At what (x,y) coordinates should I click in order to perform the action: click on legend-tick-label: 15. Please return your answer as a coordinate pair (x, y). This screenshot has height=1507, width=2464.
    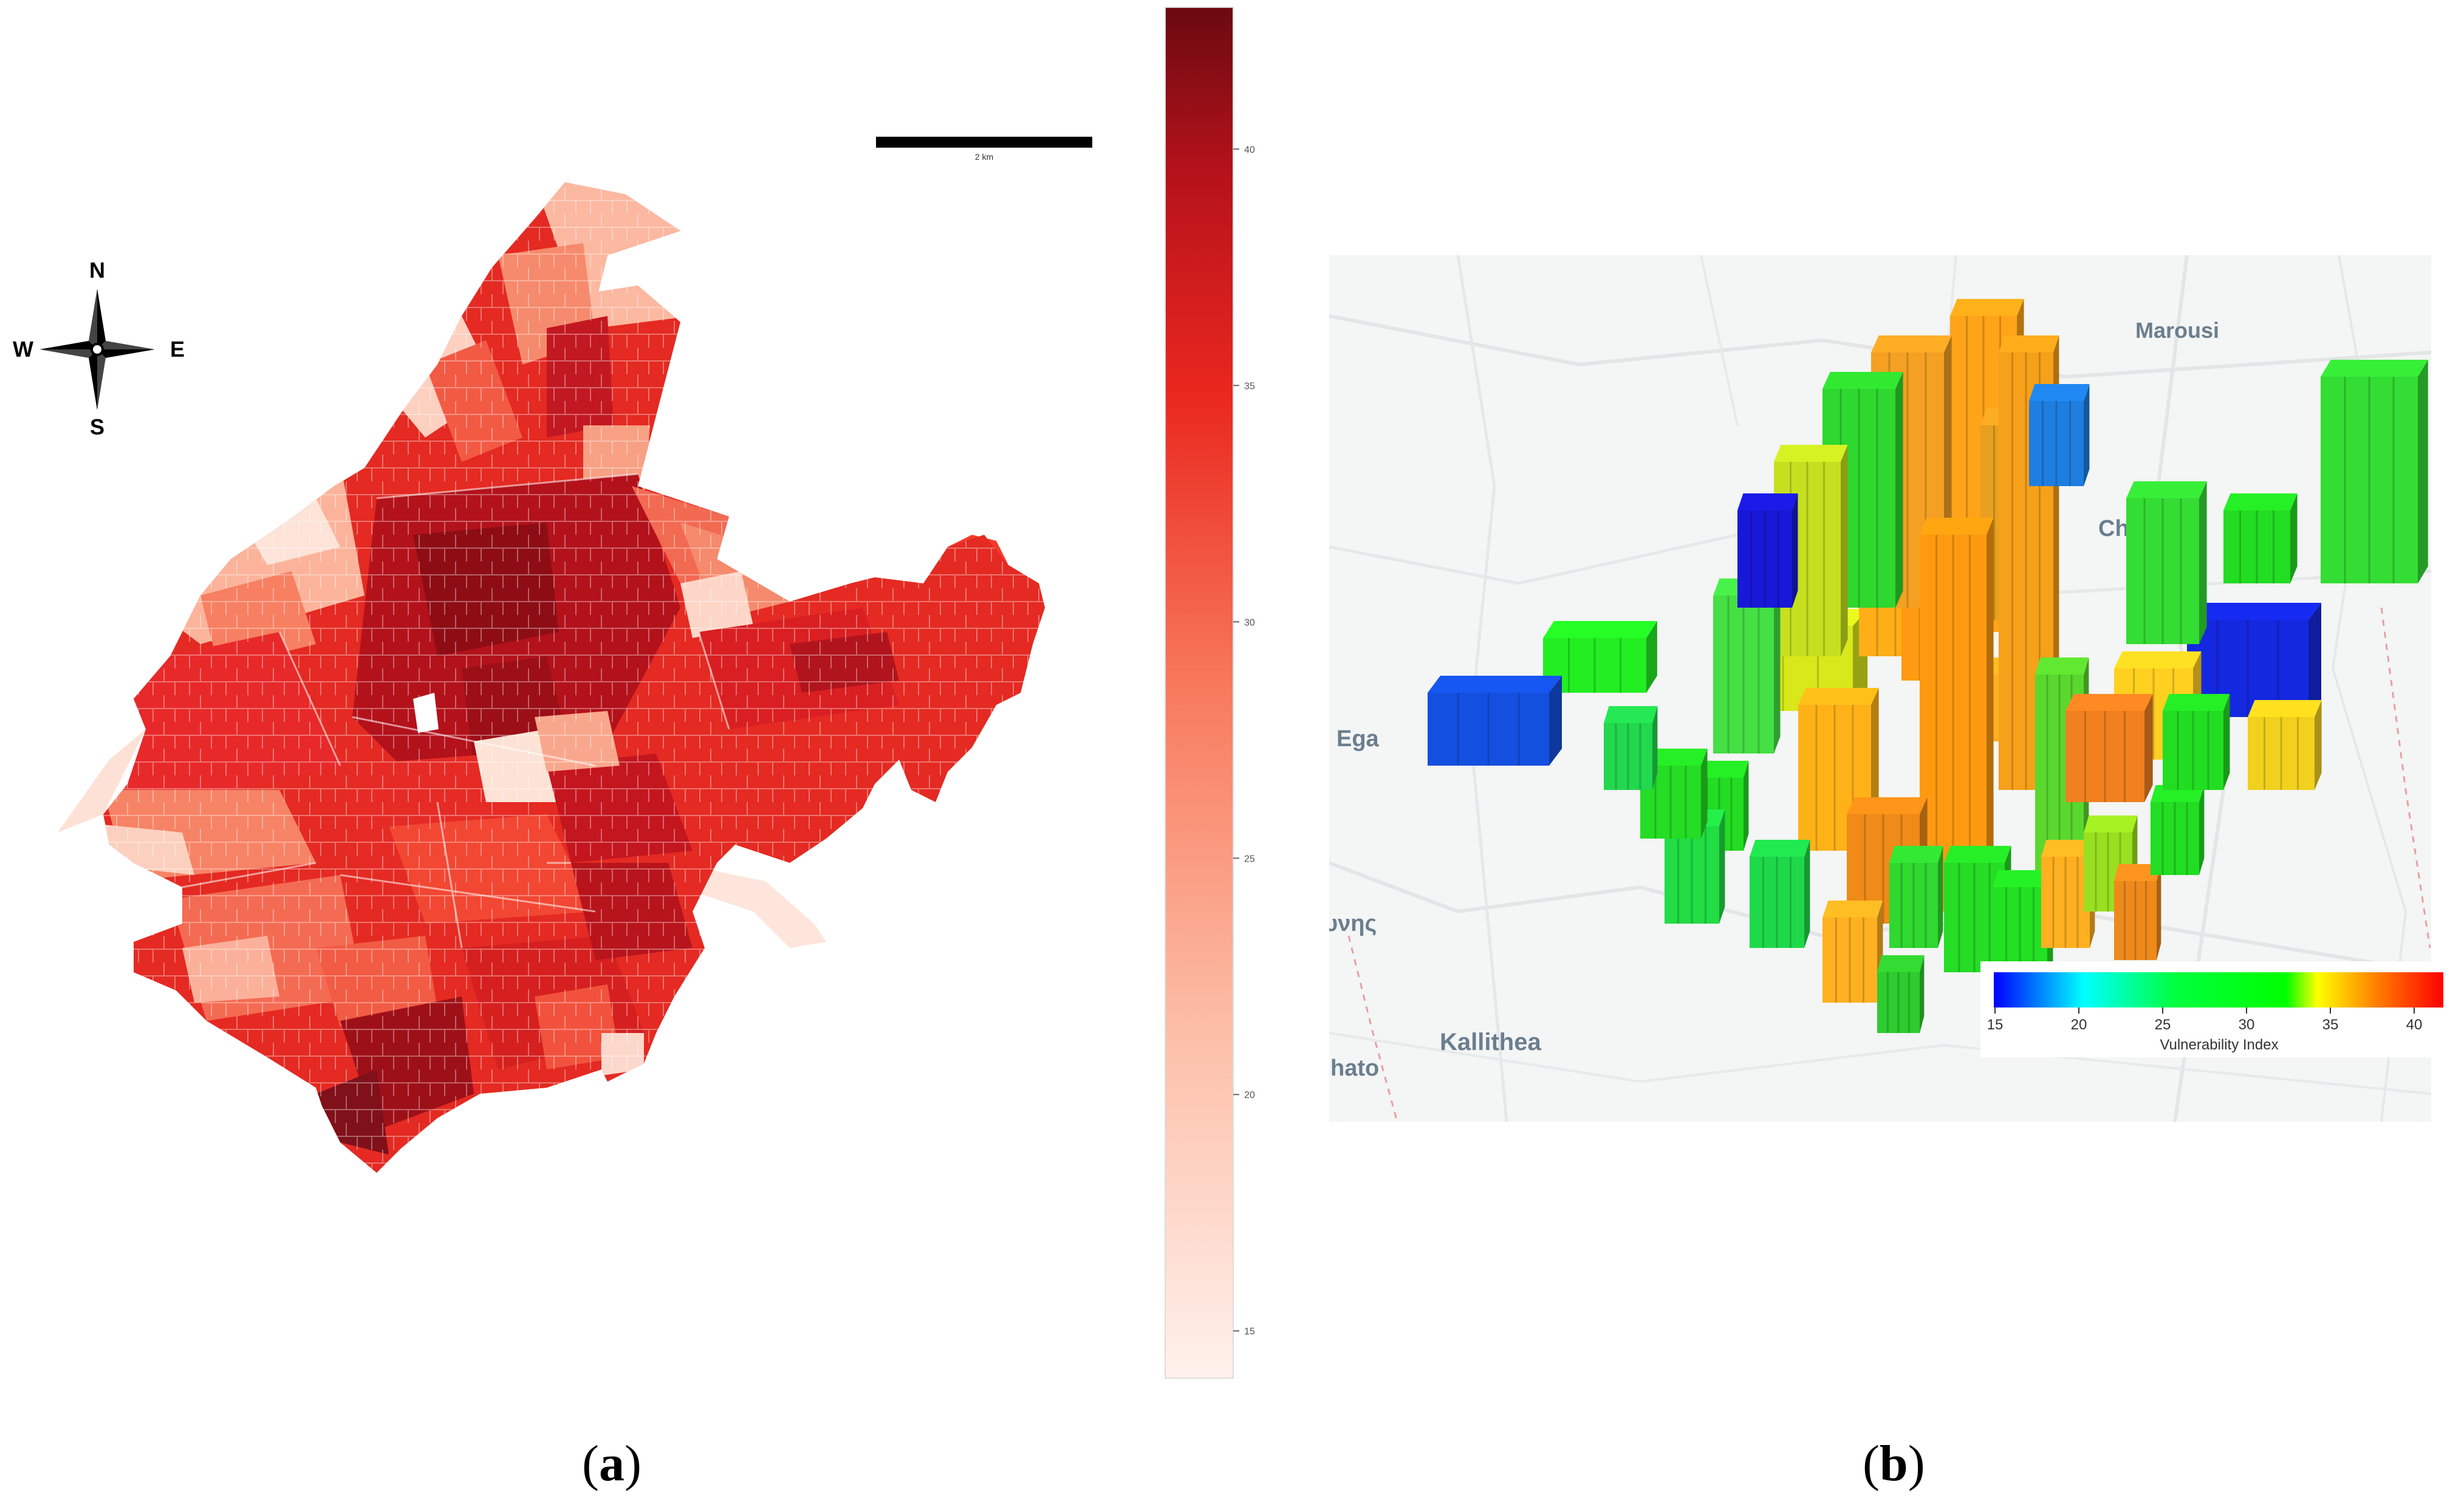
    Looking at the image, I should click on (1995, 1025).